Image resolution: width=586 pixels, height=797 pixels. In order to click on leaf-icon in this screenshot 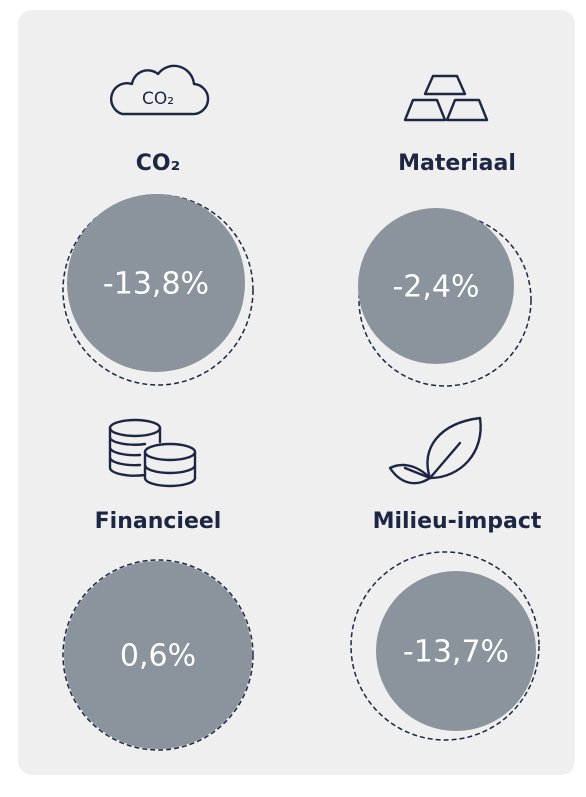, I will do `click(435, 450)`.